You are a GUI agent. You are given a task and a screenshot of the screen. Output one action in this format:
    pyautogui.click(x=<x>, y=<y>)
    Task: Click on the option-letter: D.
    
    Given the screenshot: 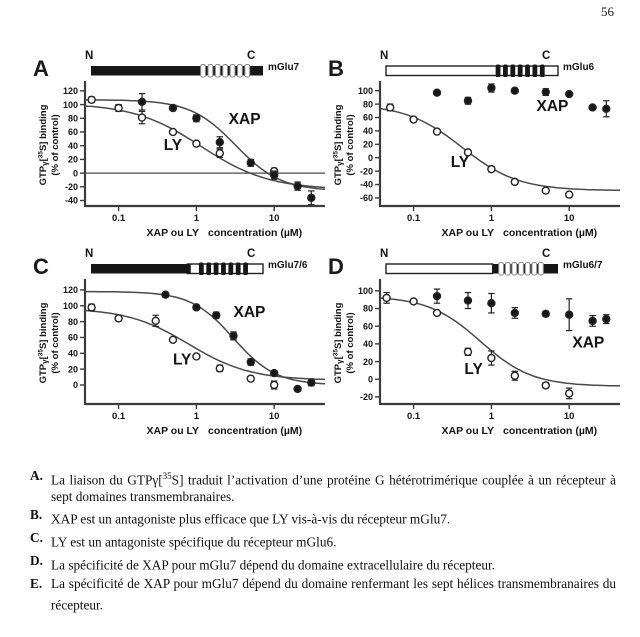 What is the action you would take?
    pyautogui.click(x=36, y=561)
    